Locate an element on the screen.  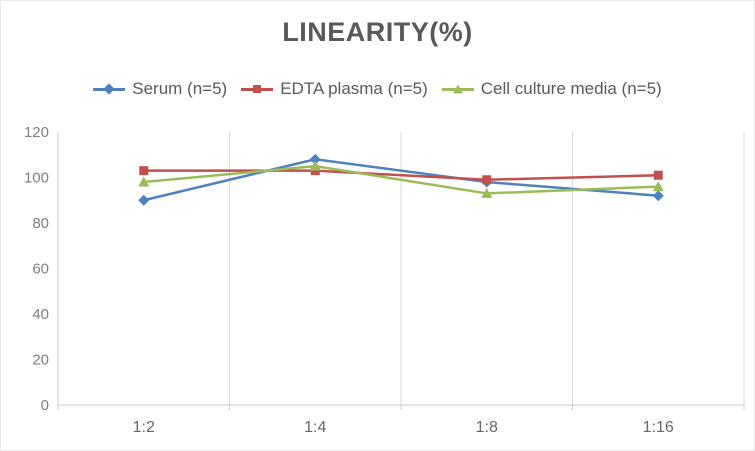
diamond-marker-icon is located at coordinates (109, 89).